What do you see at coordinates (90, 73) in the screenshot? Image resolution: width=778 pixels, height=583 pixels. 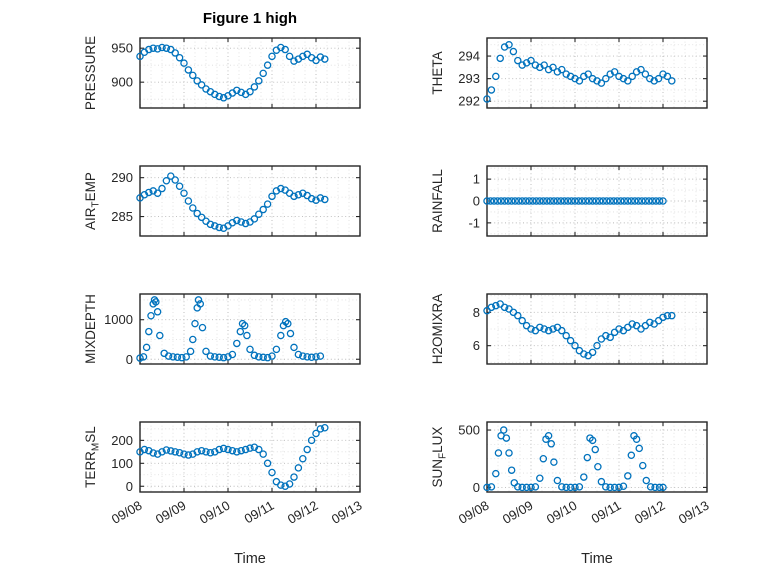 I see `y-axis-label: PRESSURE` at bounding box center [90, 73].